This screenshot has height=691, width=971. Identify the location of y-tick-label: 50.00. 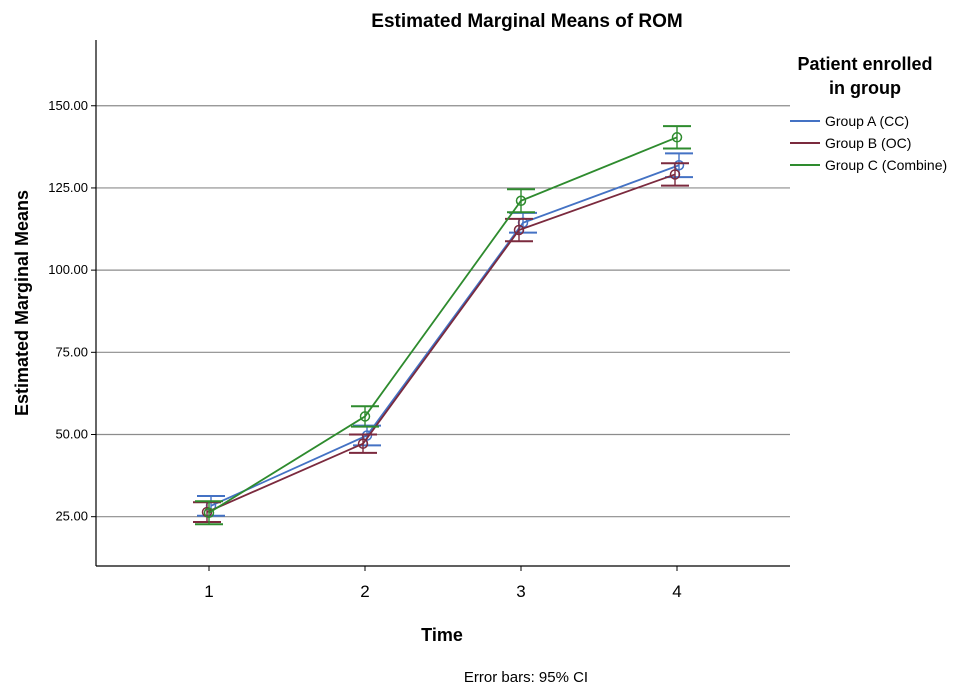
(71, 434).